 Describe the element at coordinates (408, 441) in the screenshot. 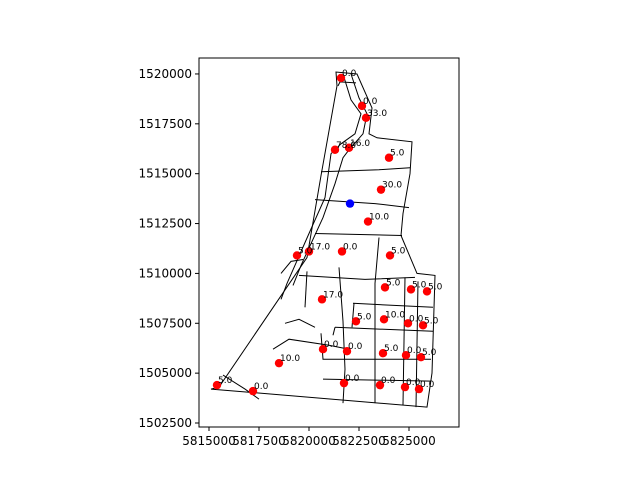

I see `x-tick-label: 5825000` at that location.